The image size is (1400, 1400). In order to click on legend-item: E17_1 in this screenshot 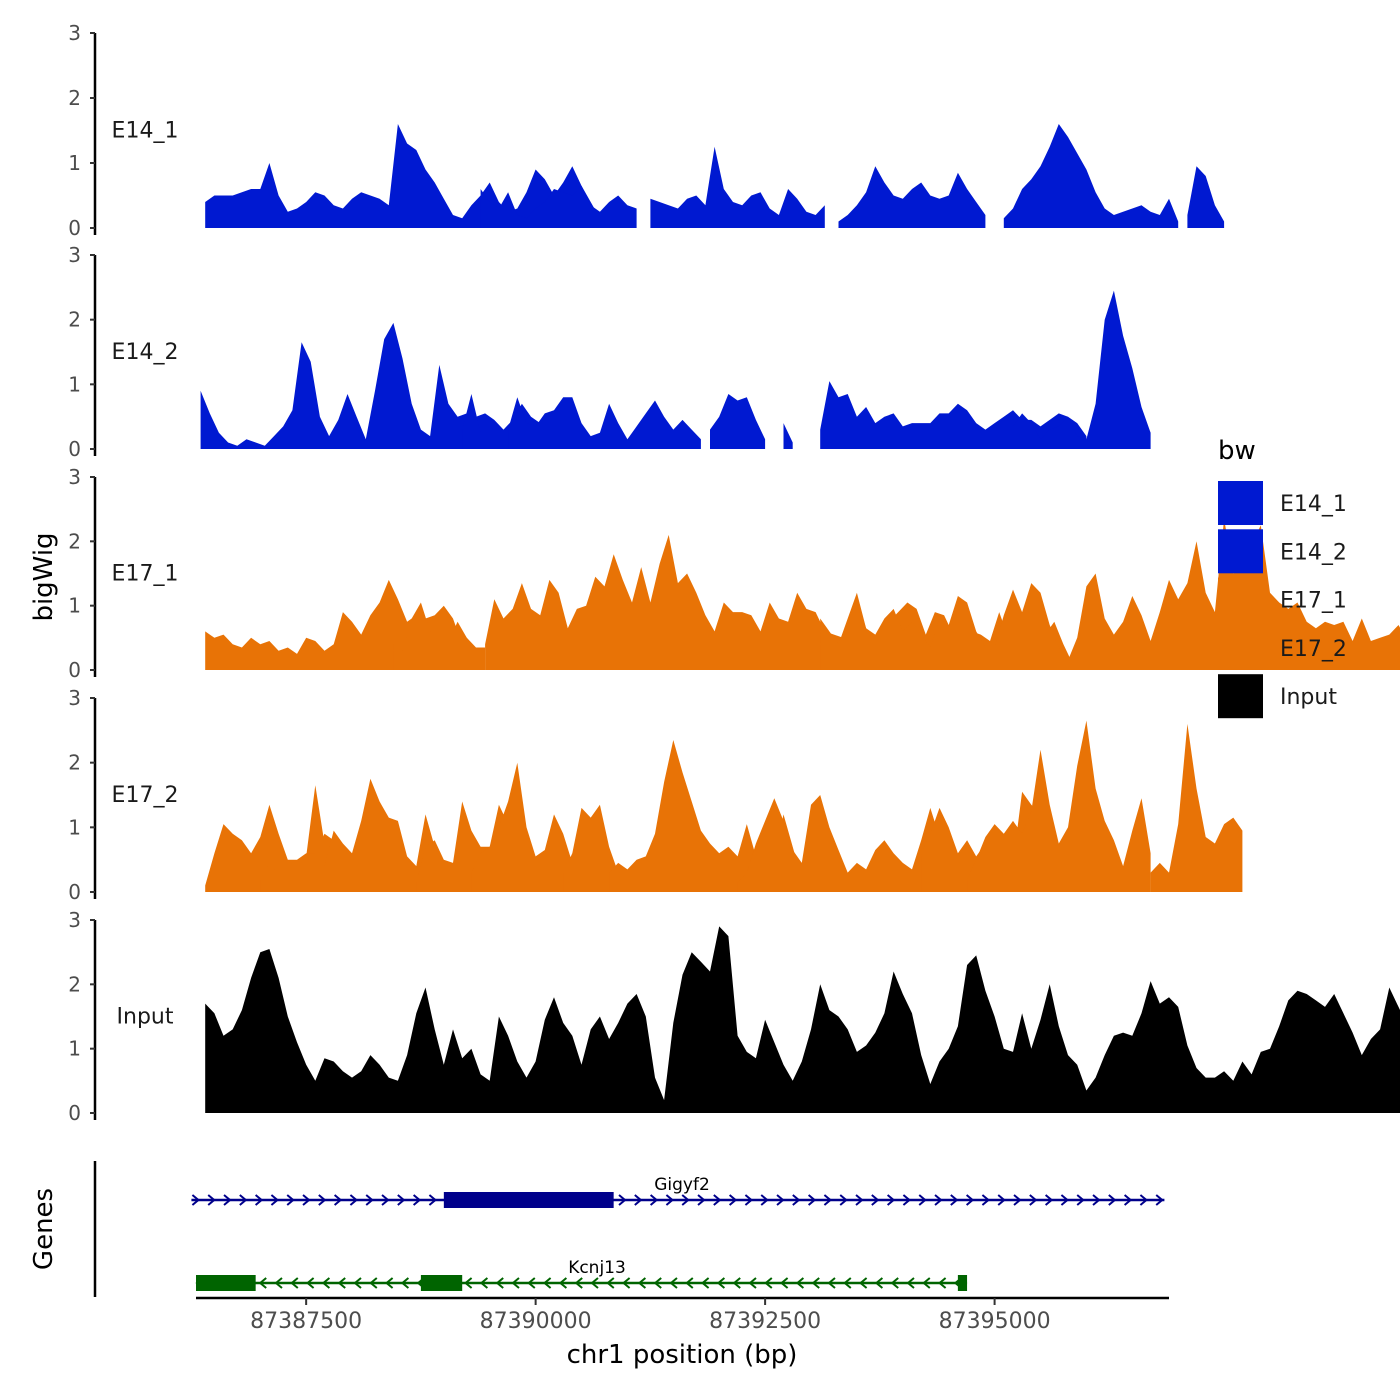, I will do `click(1282, 599)`.